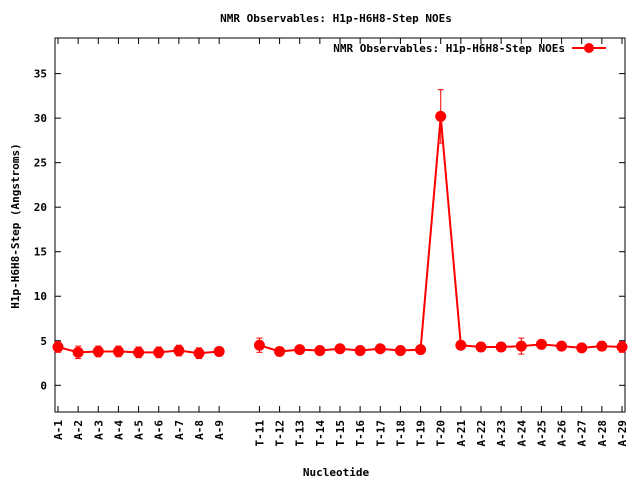 Image resolution: width=640 pixels, height=480 pixels. I want to click on y-axis-label: H1p-H6H8-Step (Angstroms), so click(15, 226).